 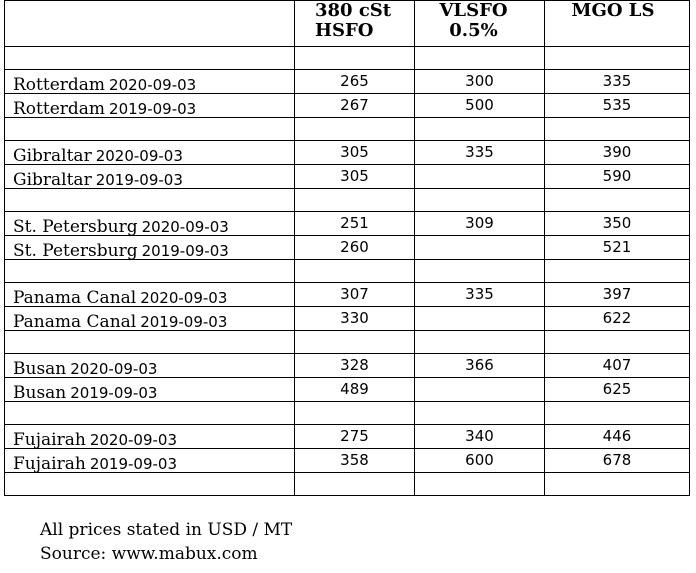 What do you see at coordinates (617, 460) in the screenshot?
I see `mgo-cell: 678` at bounding box center [617, 460].